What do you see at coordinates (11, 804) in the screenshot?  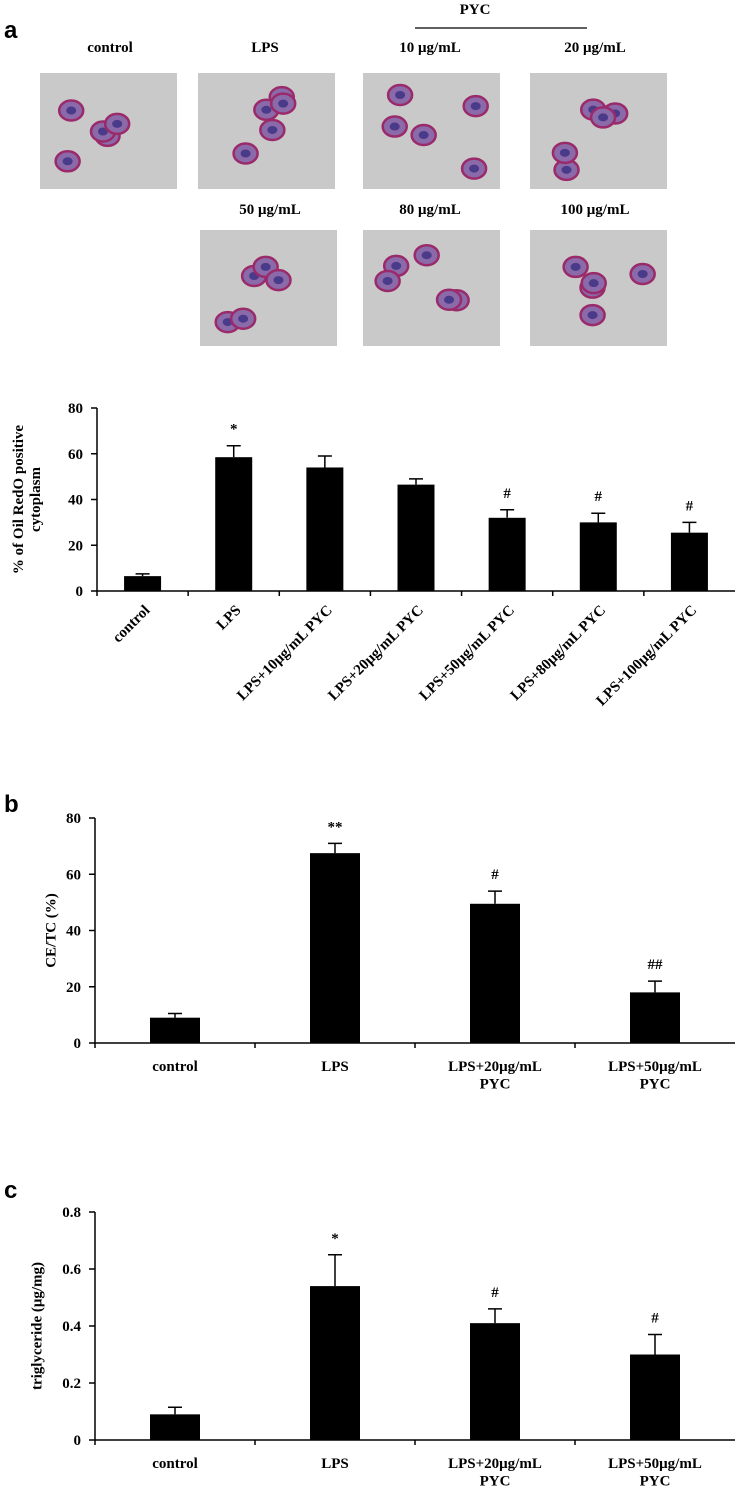 I see `panel-label: b` at bounding box center [11, 804].